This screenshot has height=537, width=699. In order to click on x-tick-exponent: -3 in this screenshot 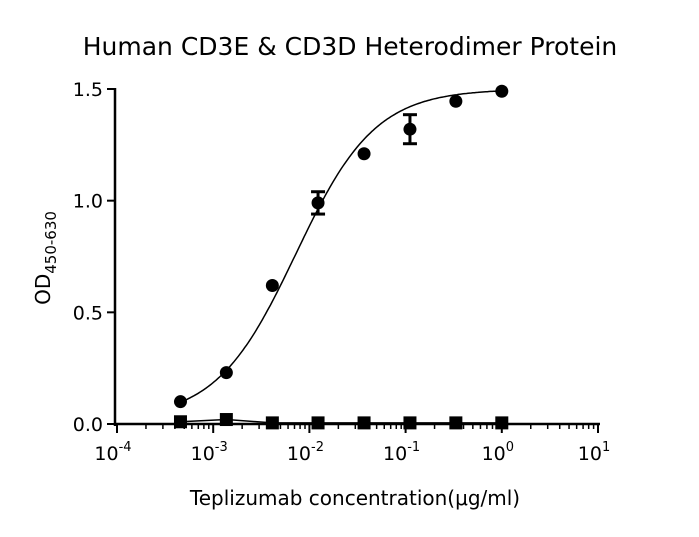, I will do `click(221, 447)`.